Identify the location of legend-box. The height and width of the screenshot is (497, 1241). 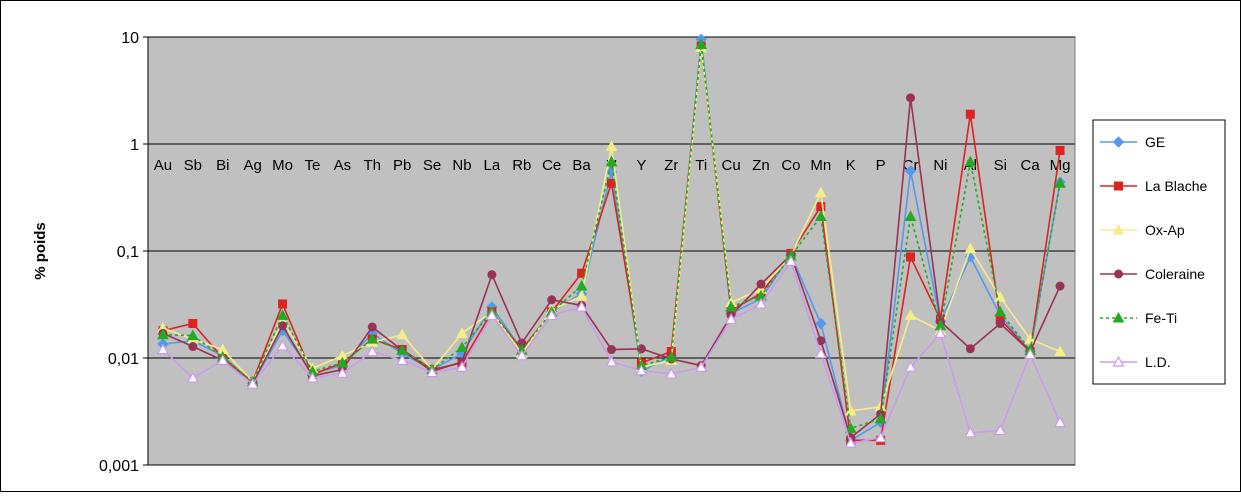
(1159, 252).